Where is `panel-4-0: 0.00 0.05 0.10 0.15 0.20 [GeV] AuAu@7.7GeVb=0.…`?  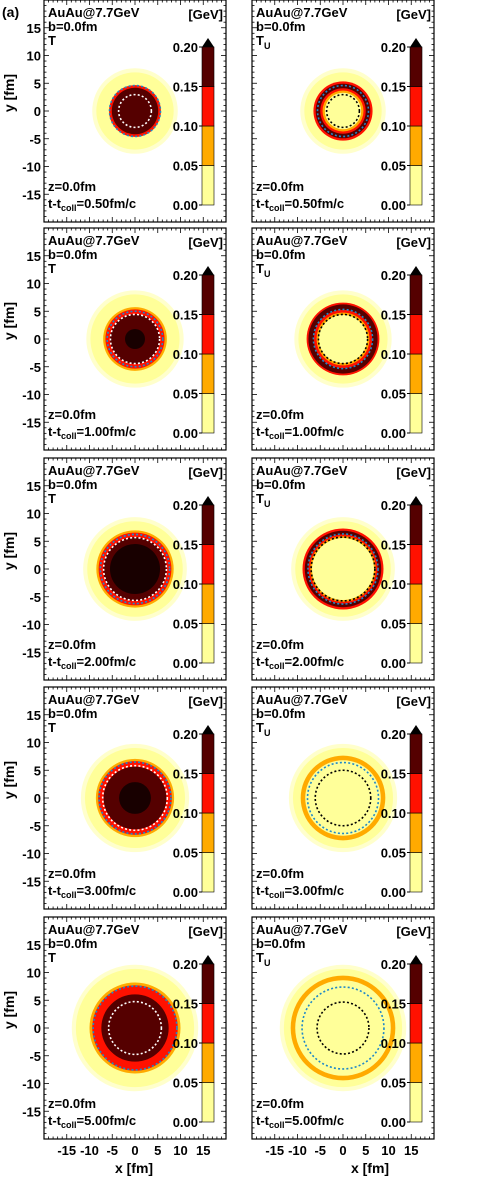
panel-4-0: 0.00 0.05 0.10 0.15 0.20 [GeV] AuAu@7.7GeVb=0.… is located at coordinates (114, 1037).